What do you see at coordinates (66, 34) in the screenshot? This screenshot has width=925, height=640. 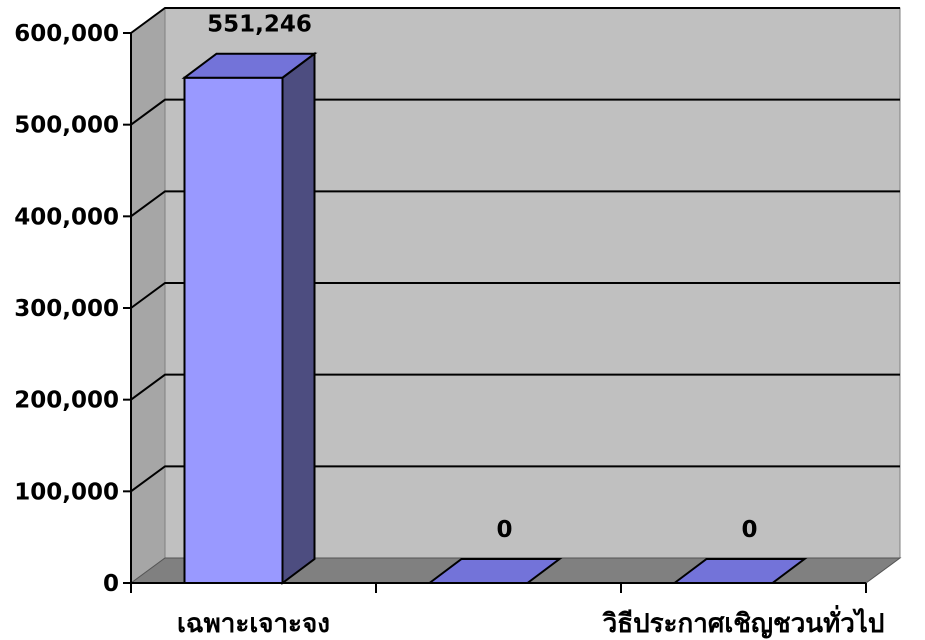 I see `y-tick-label: 600,000` at bounding box center [66, 34].